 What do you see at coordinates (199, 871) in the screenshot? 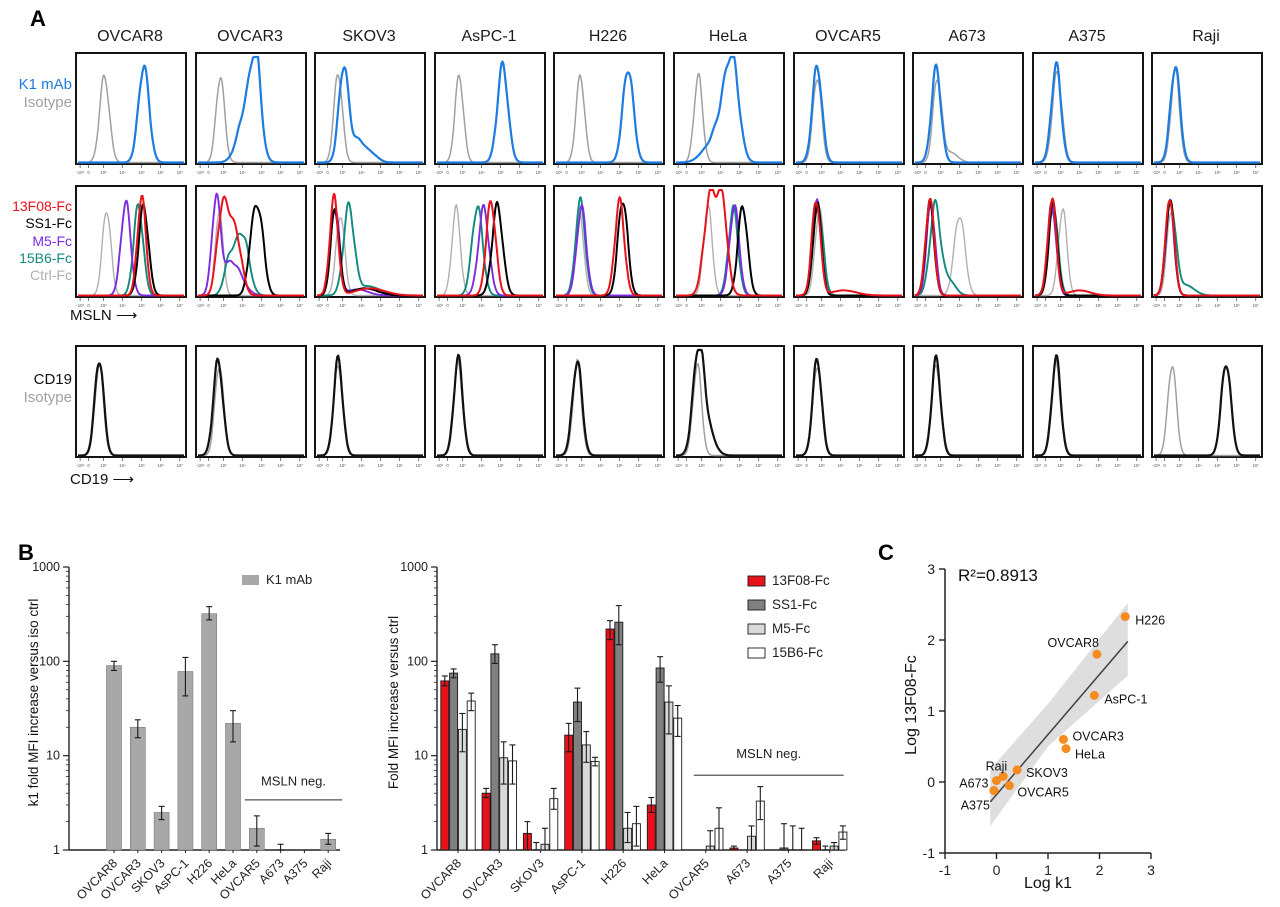
I see `category-label-H226: H226` at bounding box center [199, 871].